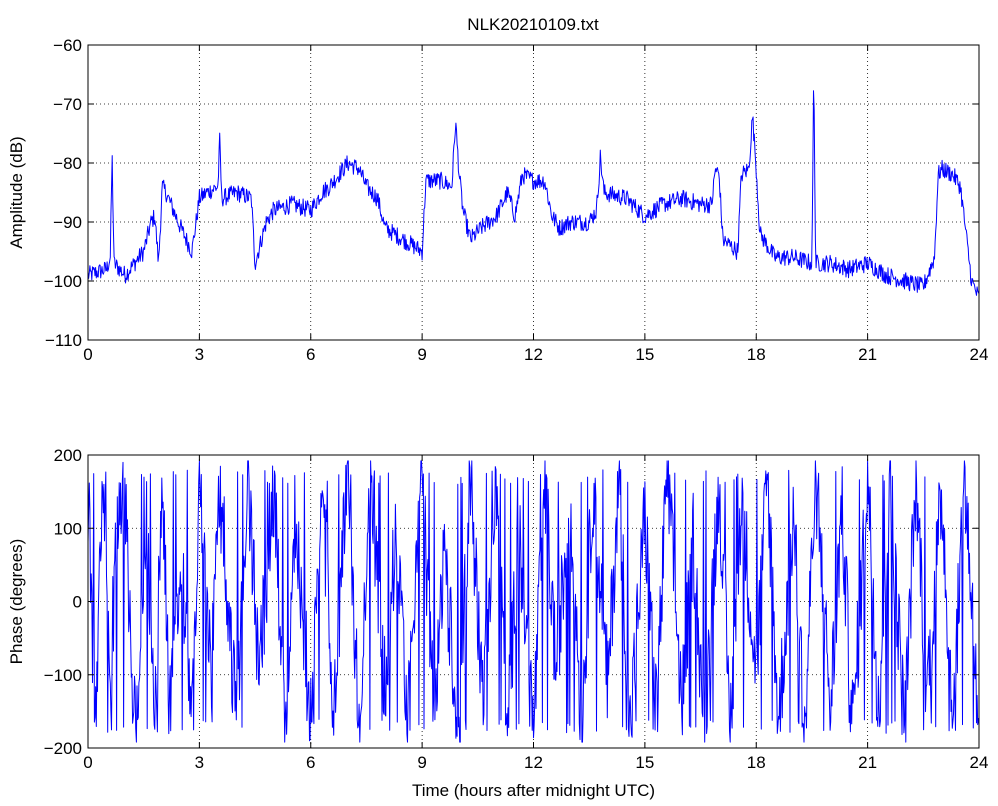  I want to click on phase-y-axis-label: Phase (degrees), so click(16, 602).